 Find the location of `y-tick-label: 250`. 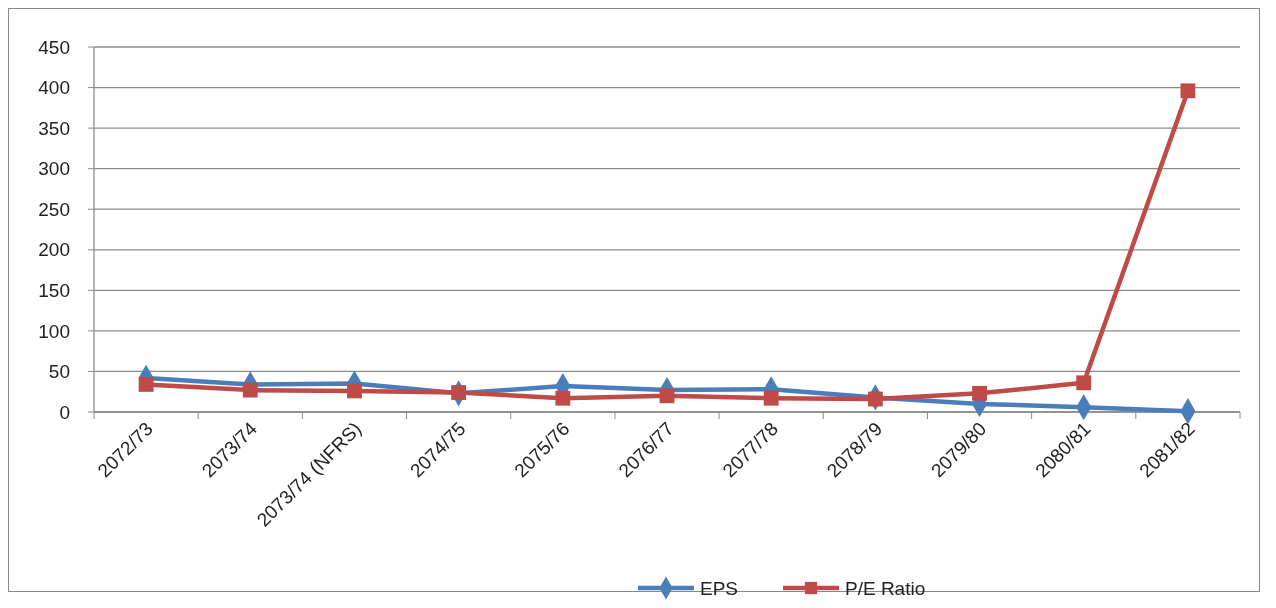

y-tick-label: 250 is located at coordinates (54, 209).